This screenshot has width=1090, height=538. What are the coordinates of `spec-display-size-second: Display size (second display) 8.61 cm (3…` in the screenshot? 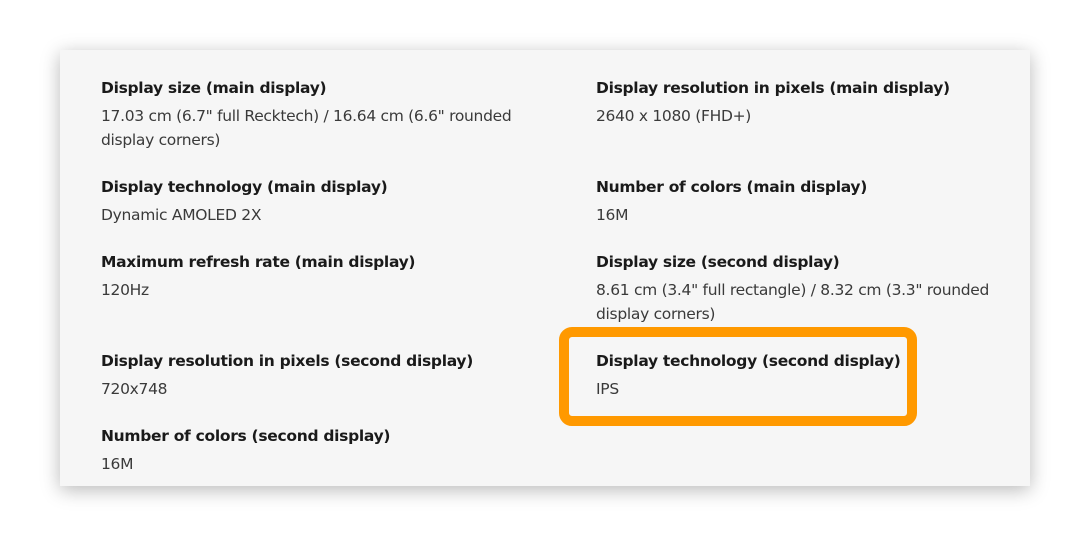 It's located at (806, 288).